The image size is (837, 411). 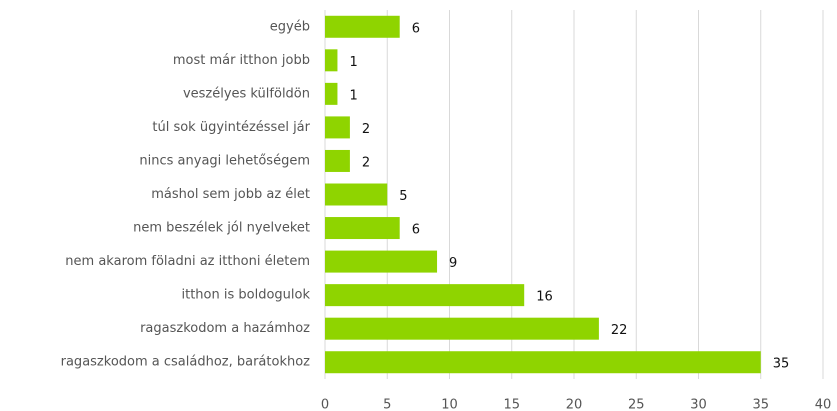 I want to click on data-label: 35, so click(x=781, y=364).